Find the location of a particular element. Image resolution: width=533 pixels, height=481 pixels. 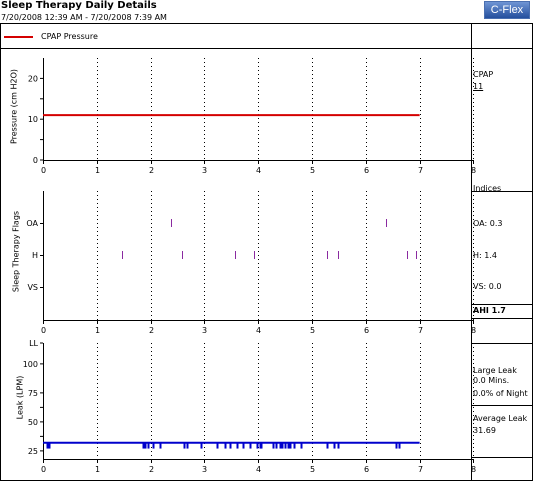

flags-x-tick-label: 5 is located at coordinates (312, 330).